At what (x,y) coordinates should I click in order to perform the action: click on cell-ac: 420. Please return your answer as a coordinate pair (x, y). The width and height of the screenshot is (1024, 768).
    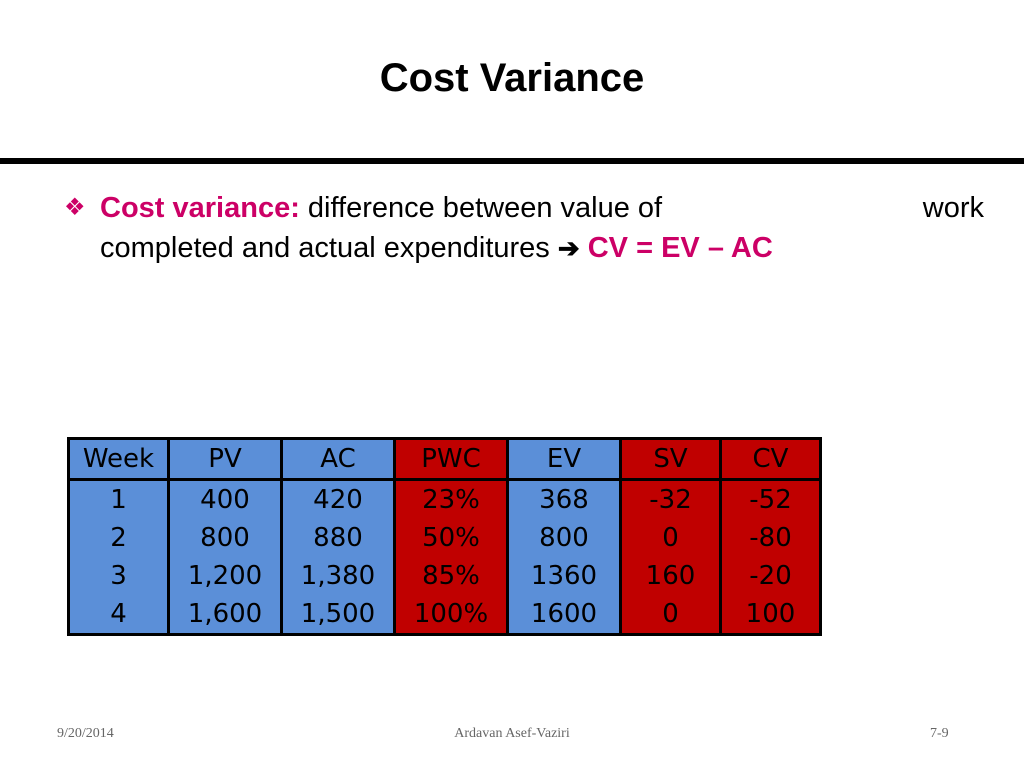
    Looking at the image, I should click on (338, 499).